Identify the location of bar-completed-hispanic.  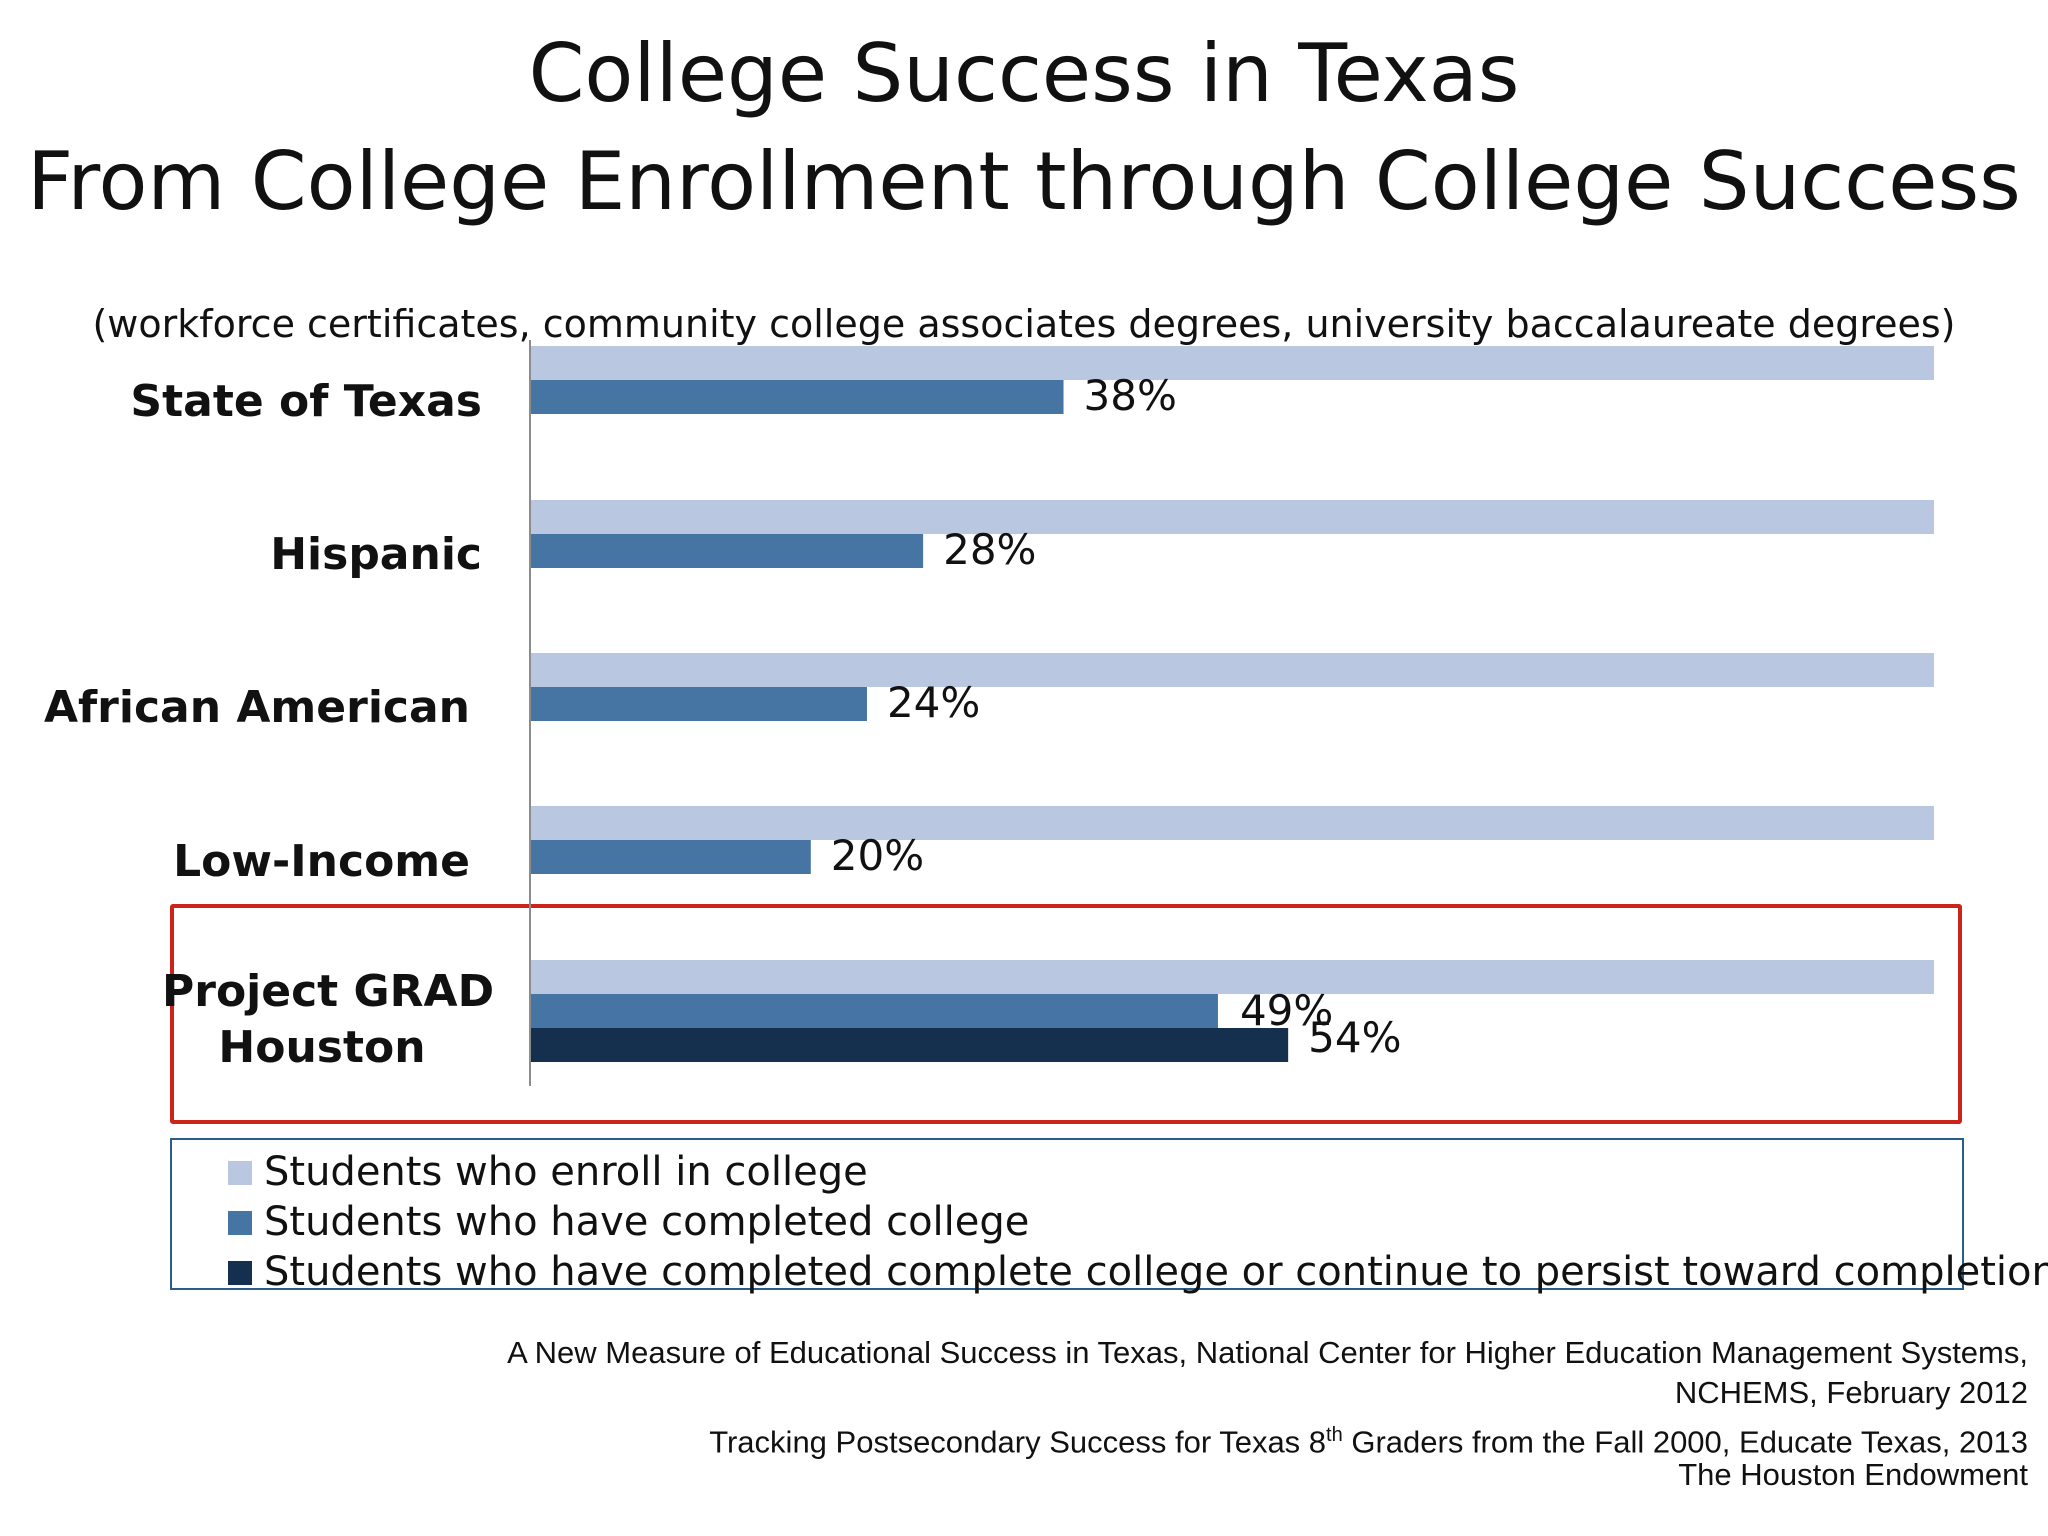
(727, 551).